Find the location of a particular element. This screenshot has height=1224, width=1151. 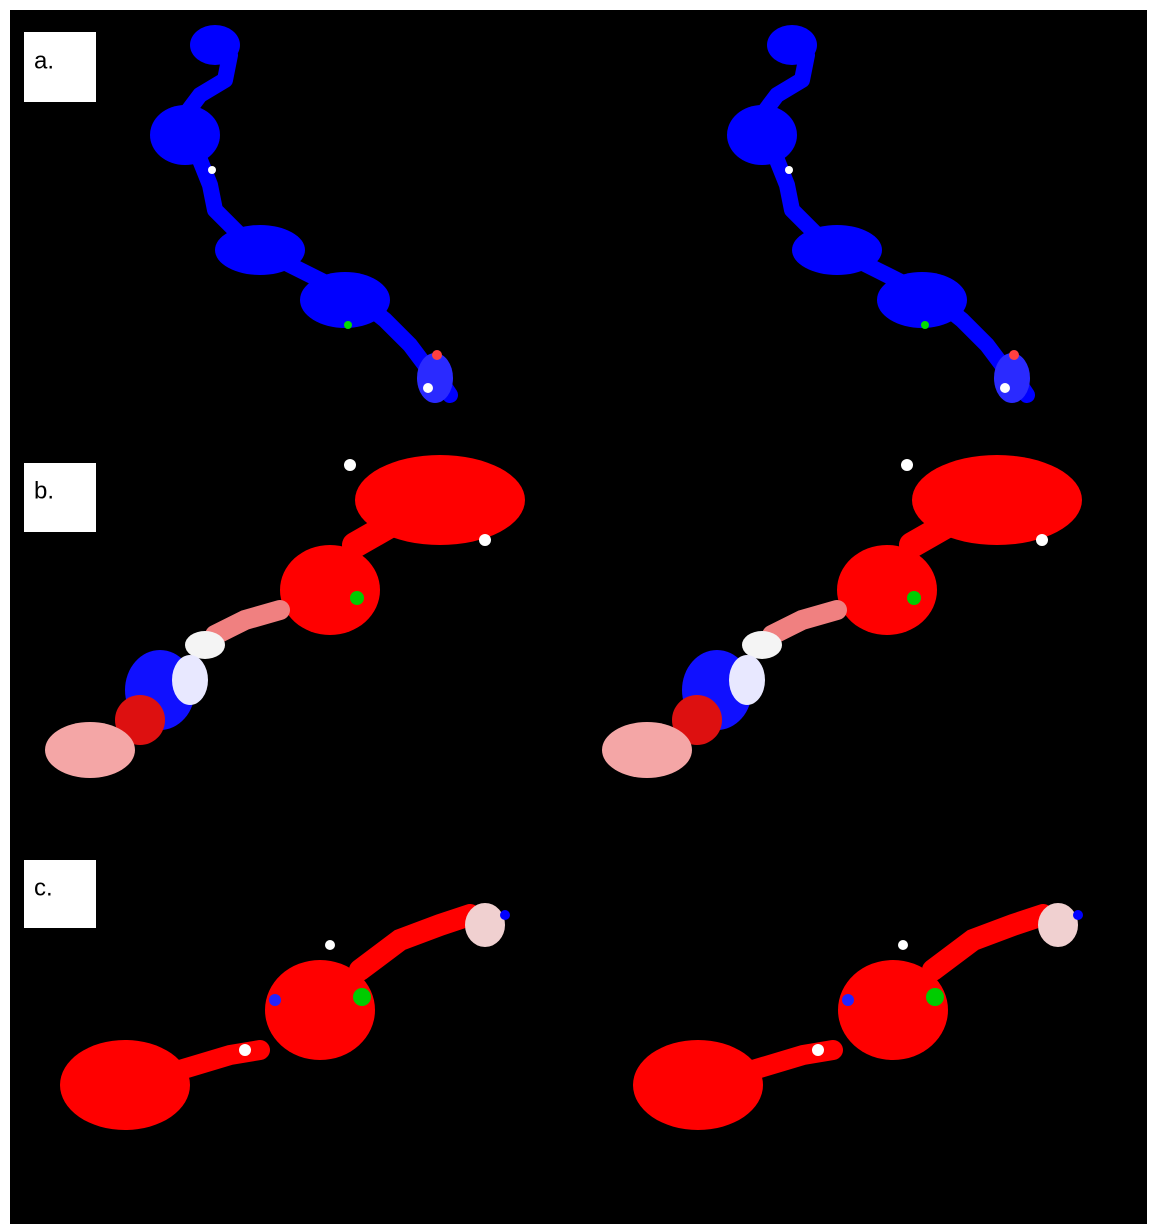

panel-label: c. is located at coordinates (43, 887).